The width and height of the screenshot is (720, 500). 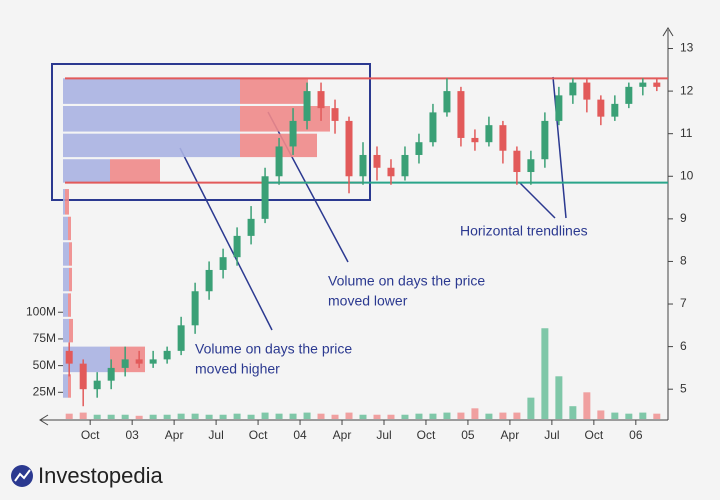 I want to click on highlight-box, so click(x=211, y=132).